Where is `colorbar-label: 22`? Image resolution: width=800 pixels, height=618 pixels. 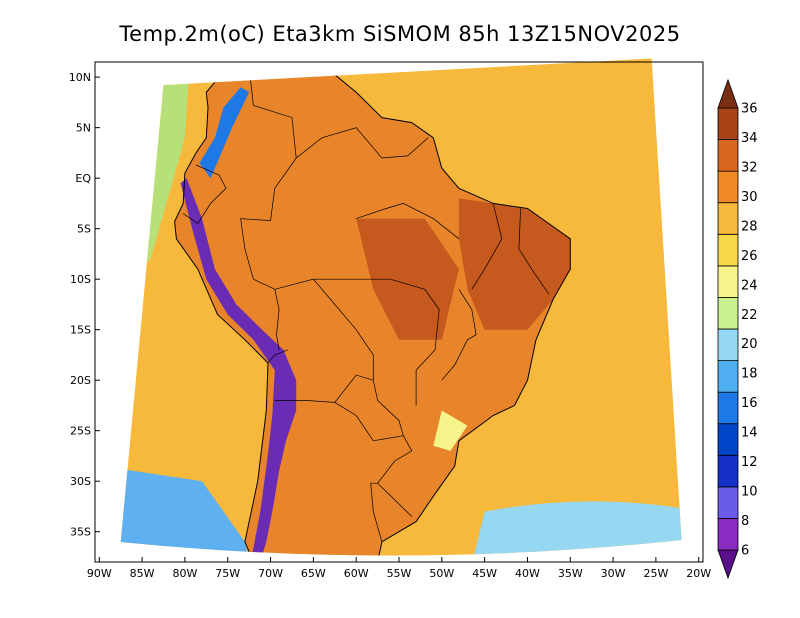
colorbar-label: 22 is located at coordinates (749, 315).